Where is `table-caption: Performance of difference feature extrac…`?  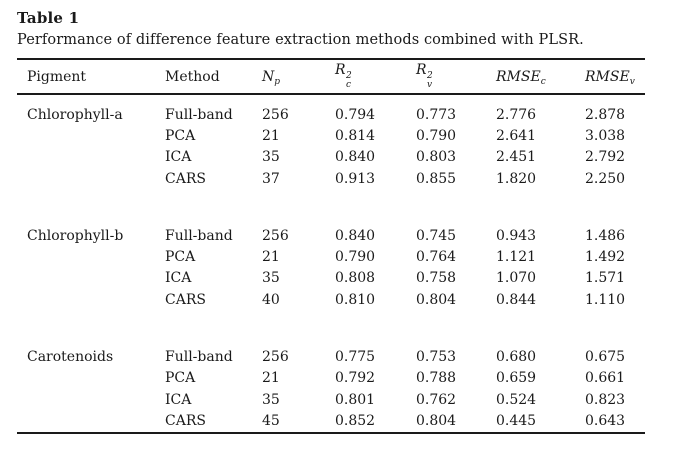
table-caption: Performance of difference feature extrac… is located at coordinates (300, 40).